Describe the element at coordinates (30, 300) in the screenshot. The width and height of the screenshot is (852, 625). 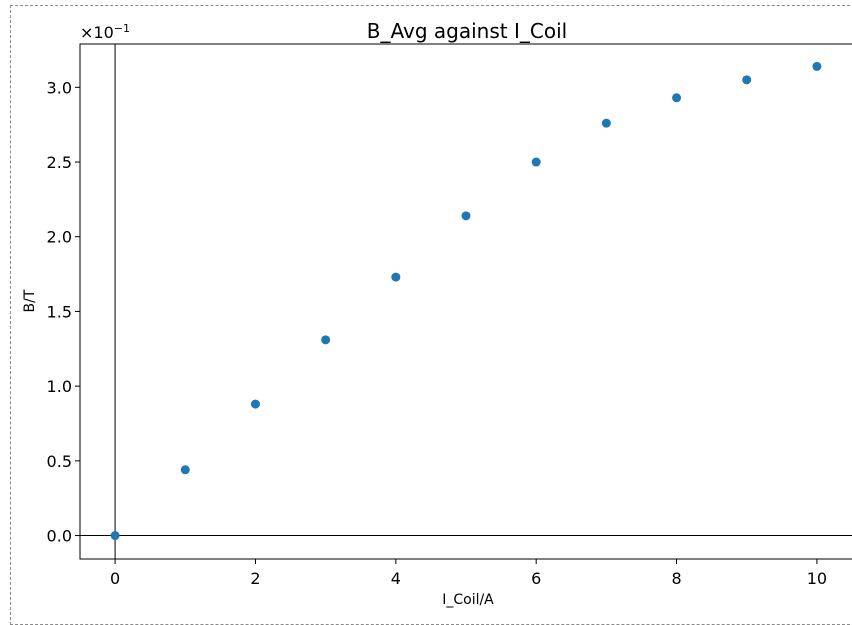
I see `y-axis-label: B/T` at that location.